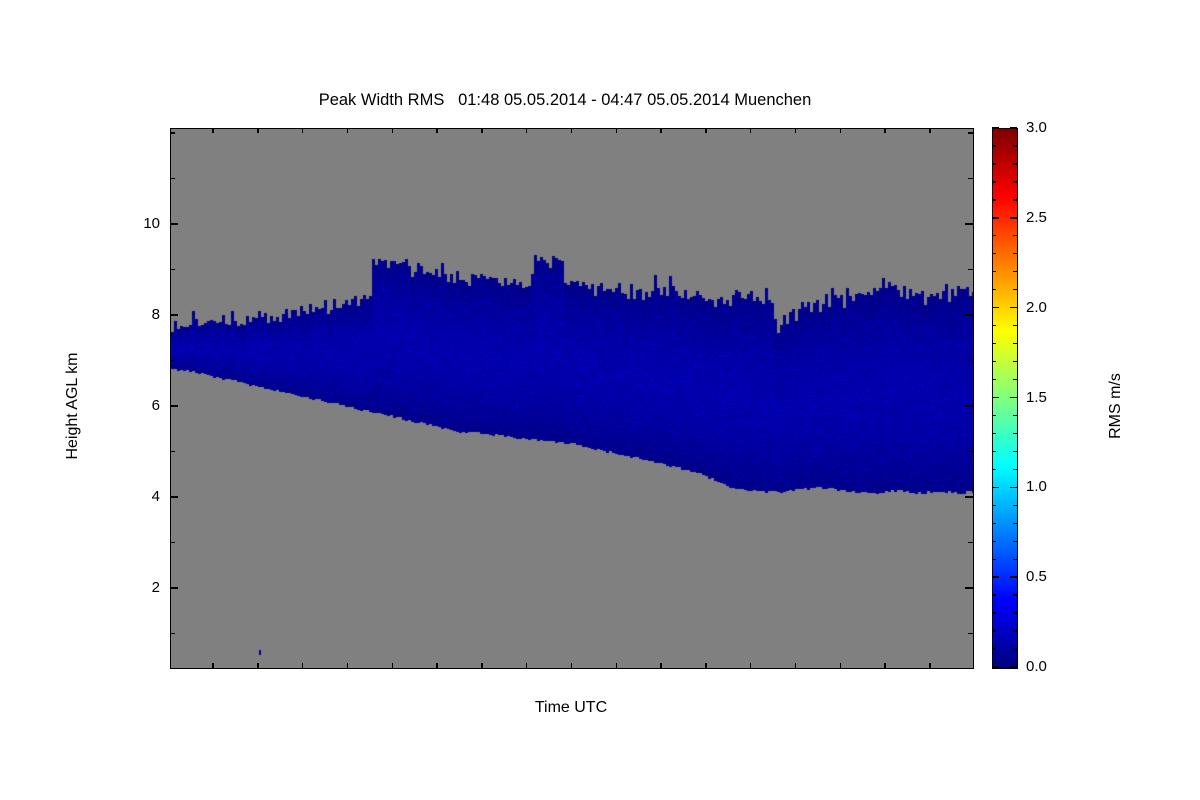  Describe the element at coordinates (151, 223) in the screenshot. I see `y-tick-label: 10` at that location.